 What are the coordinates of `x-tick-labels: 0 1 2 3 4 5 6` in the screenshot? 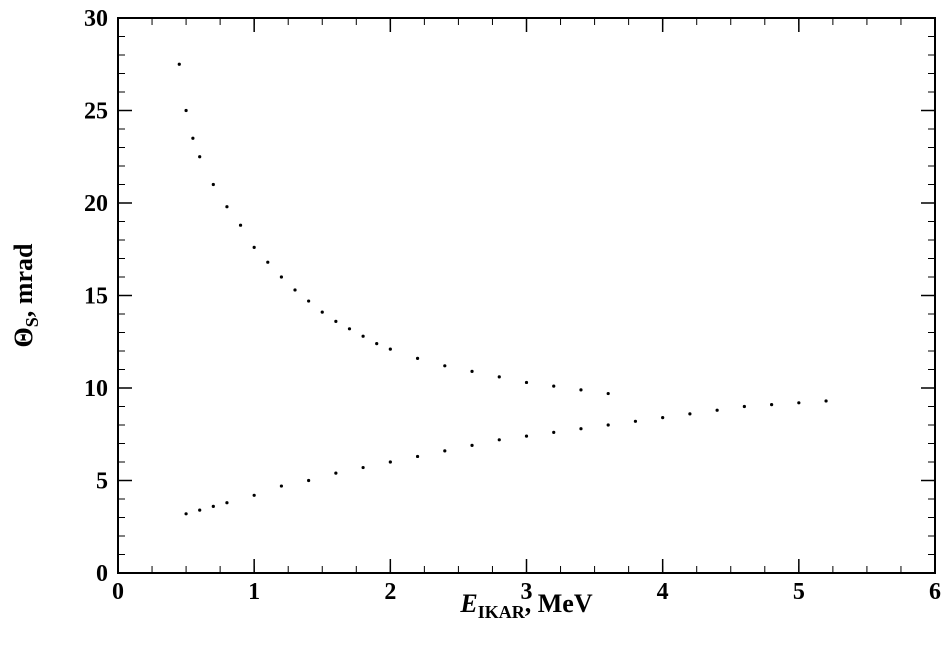 It's located at (526, 592).